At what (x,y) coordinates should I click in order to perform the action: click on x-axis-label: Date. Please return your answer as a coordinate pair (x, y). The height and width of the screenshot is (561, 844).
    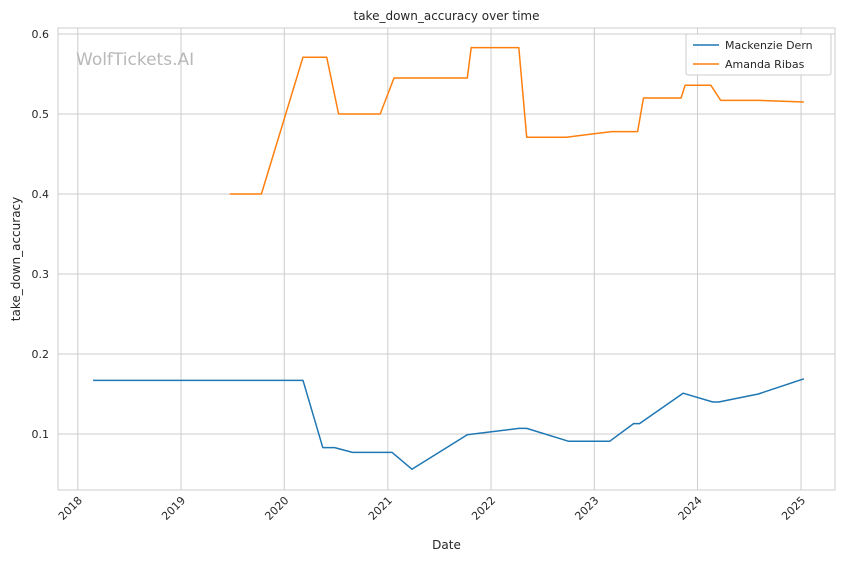
    Looking at the image, I should click on (446, 545).